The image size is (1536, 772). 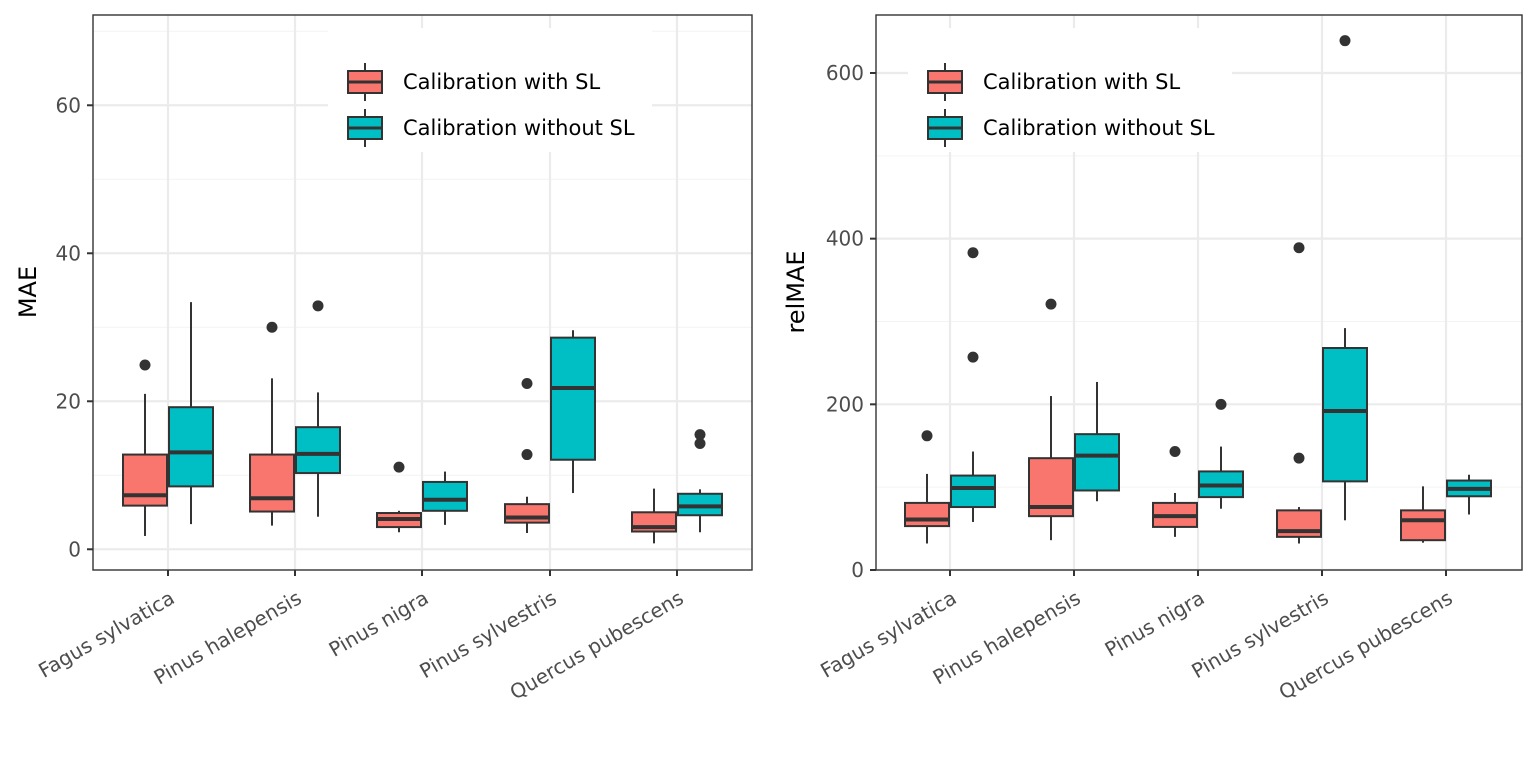 What do you see at coordinates (28, 292) in the screenshot?
I see `y-axis-title: MAE` at bounding box center [28, 292].